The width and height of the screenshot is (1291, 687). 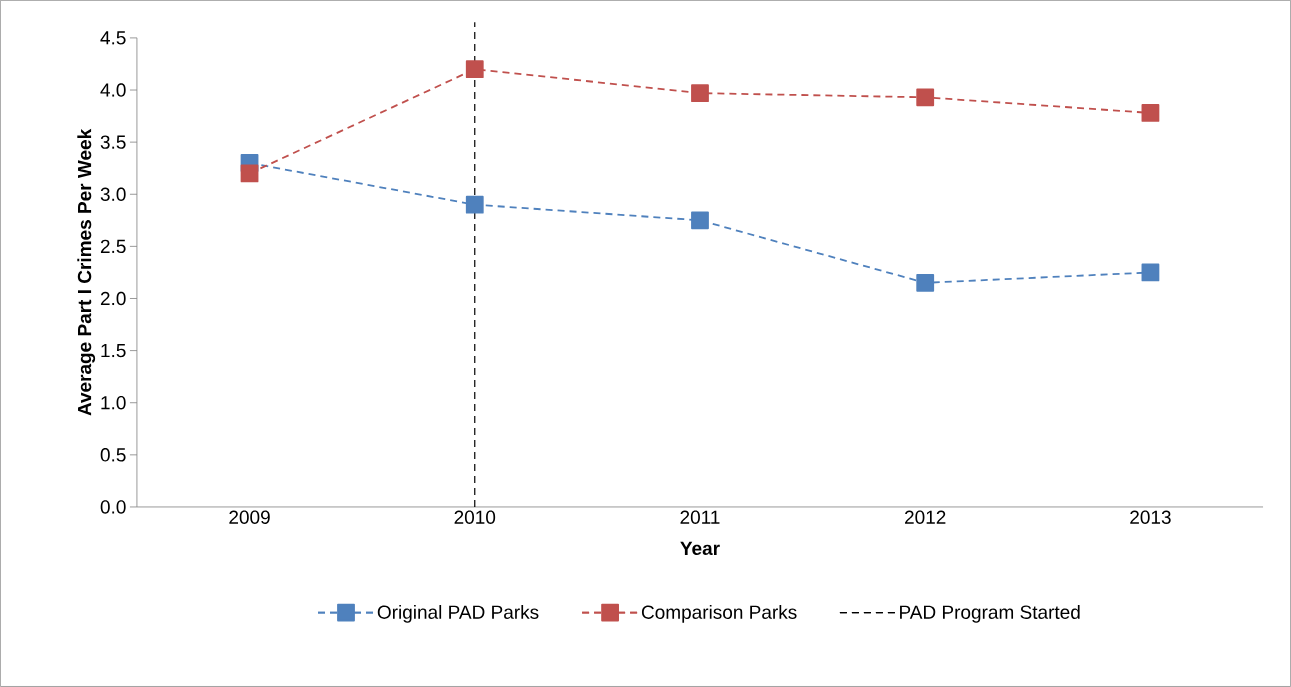 What do you see at coordinates (475, 517) in the screenshot?
I see `x-tick-label: 2010` at bounding box center [475, 517].